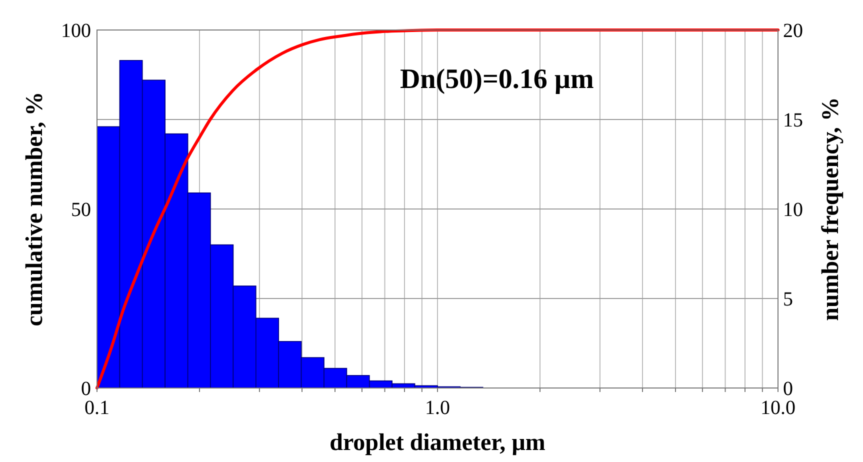 The image size is (863, 462). I want to click on y2-tick-label: 15, so click(793, 121).